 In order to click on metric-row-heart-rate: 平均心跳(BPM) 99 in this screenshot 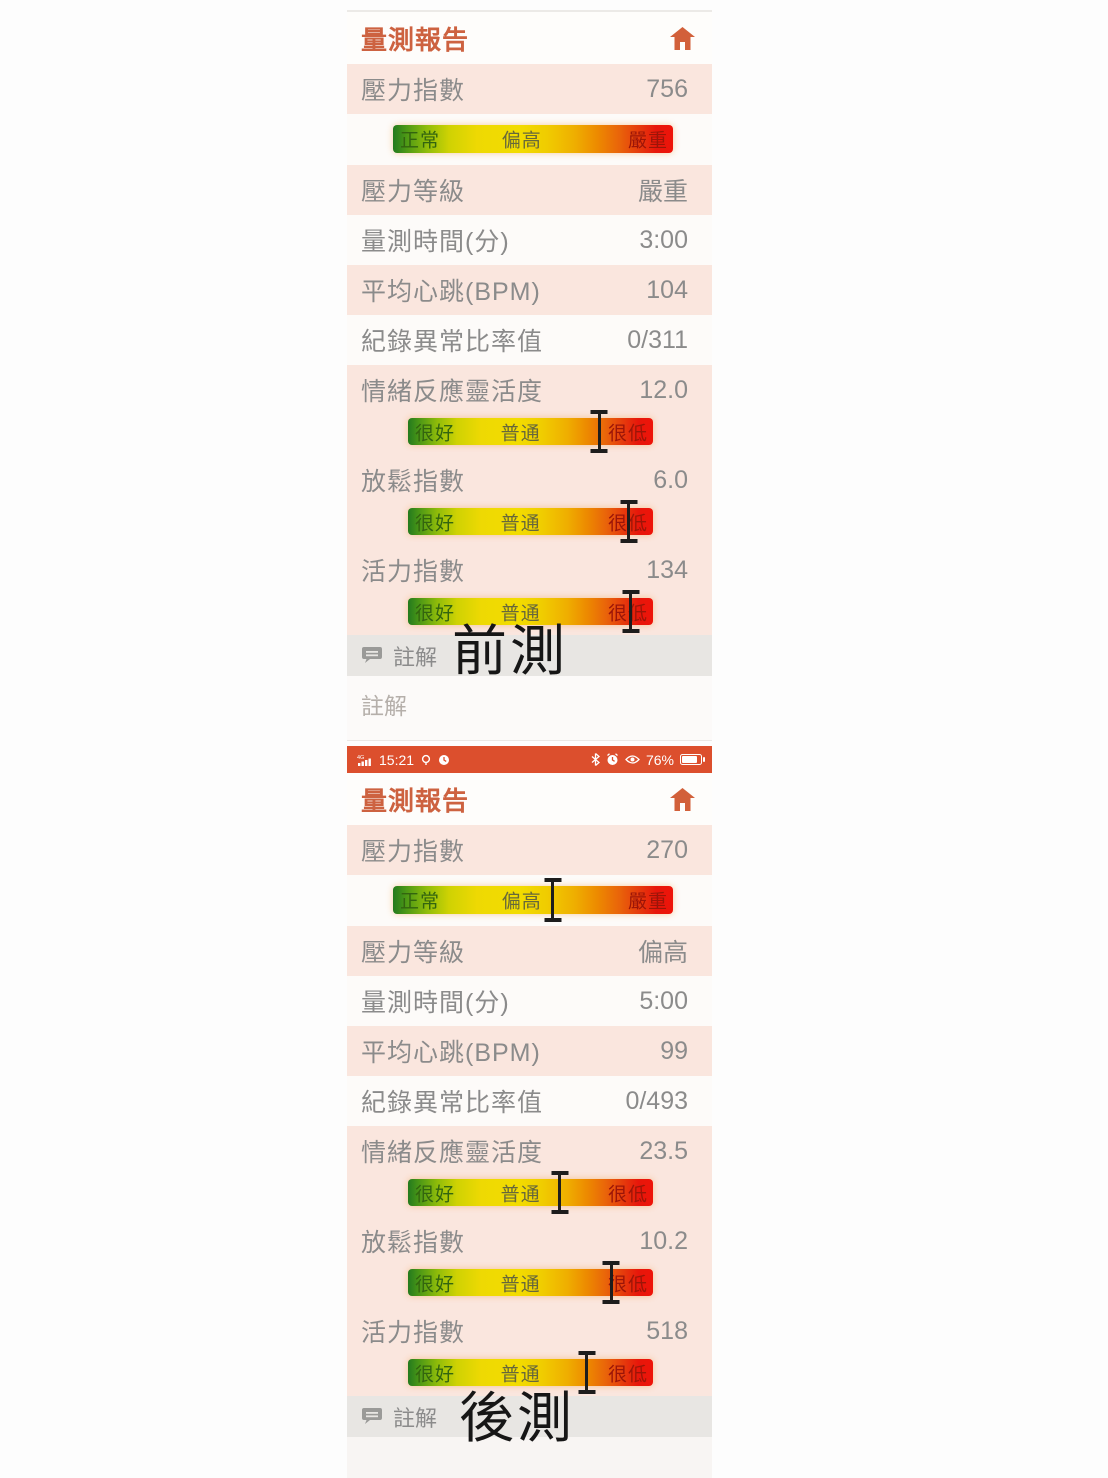, I will do `click(529, 1051)`.